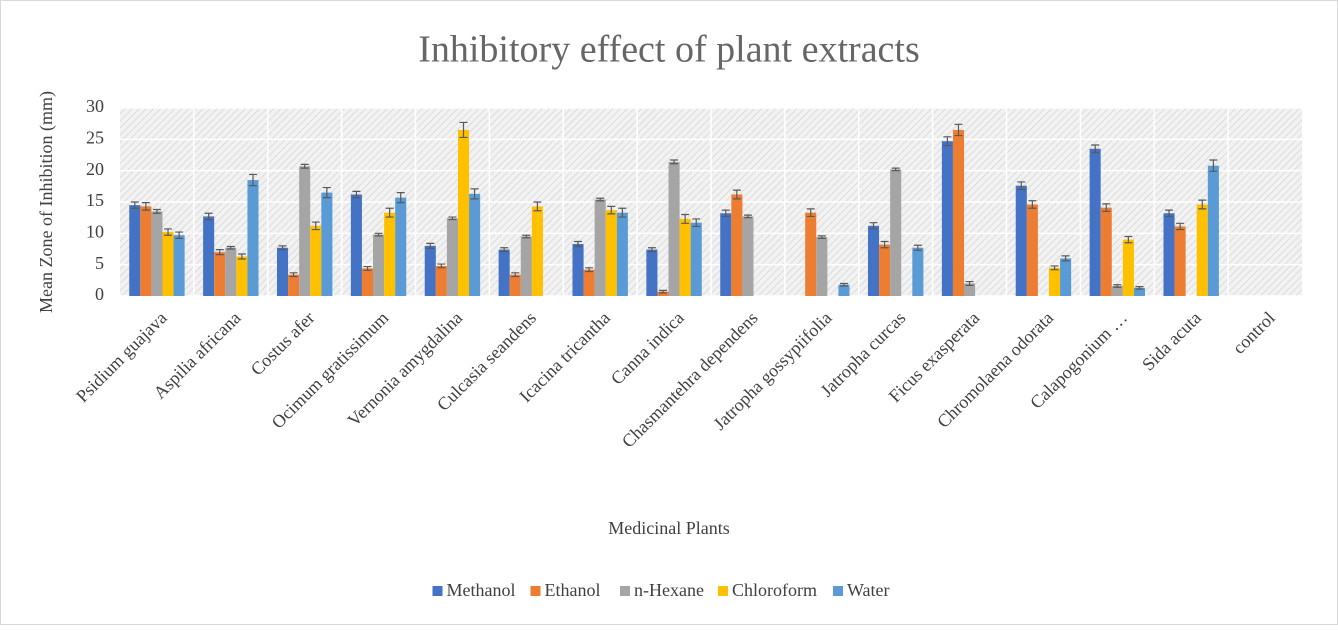 The height and width of the screenshot is (630, 1338). I want to click on y-tick-label: 30, so click(95, 106).